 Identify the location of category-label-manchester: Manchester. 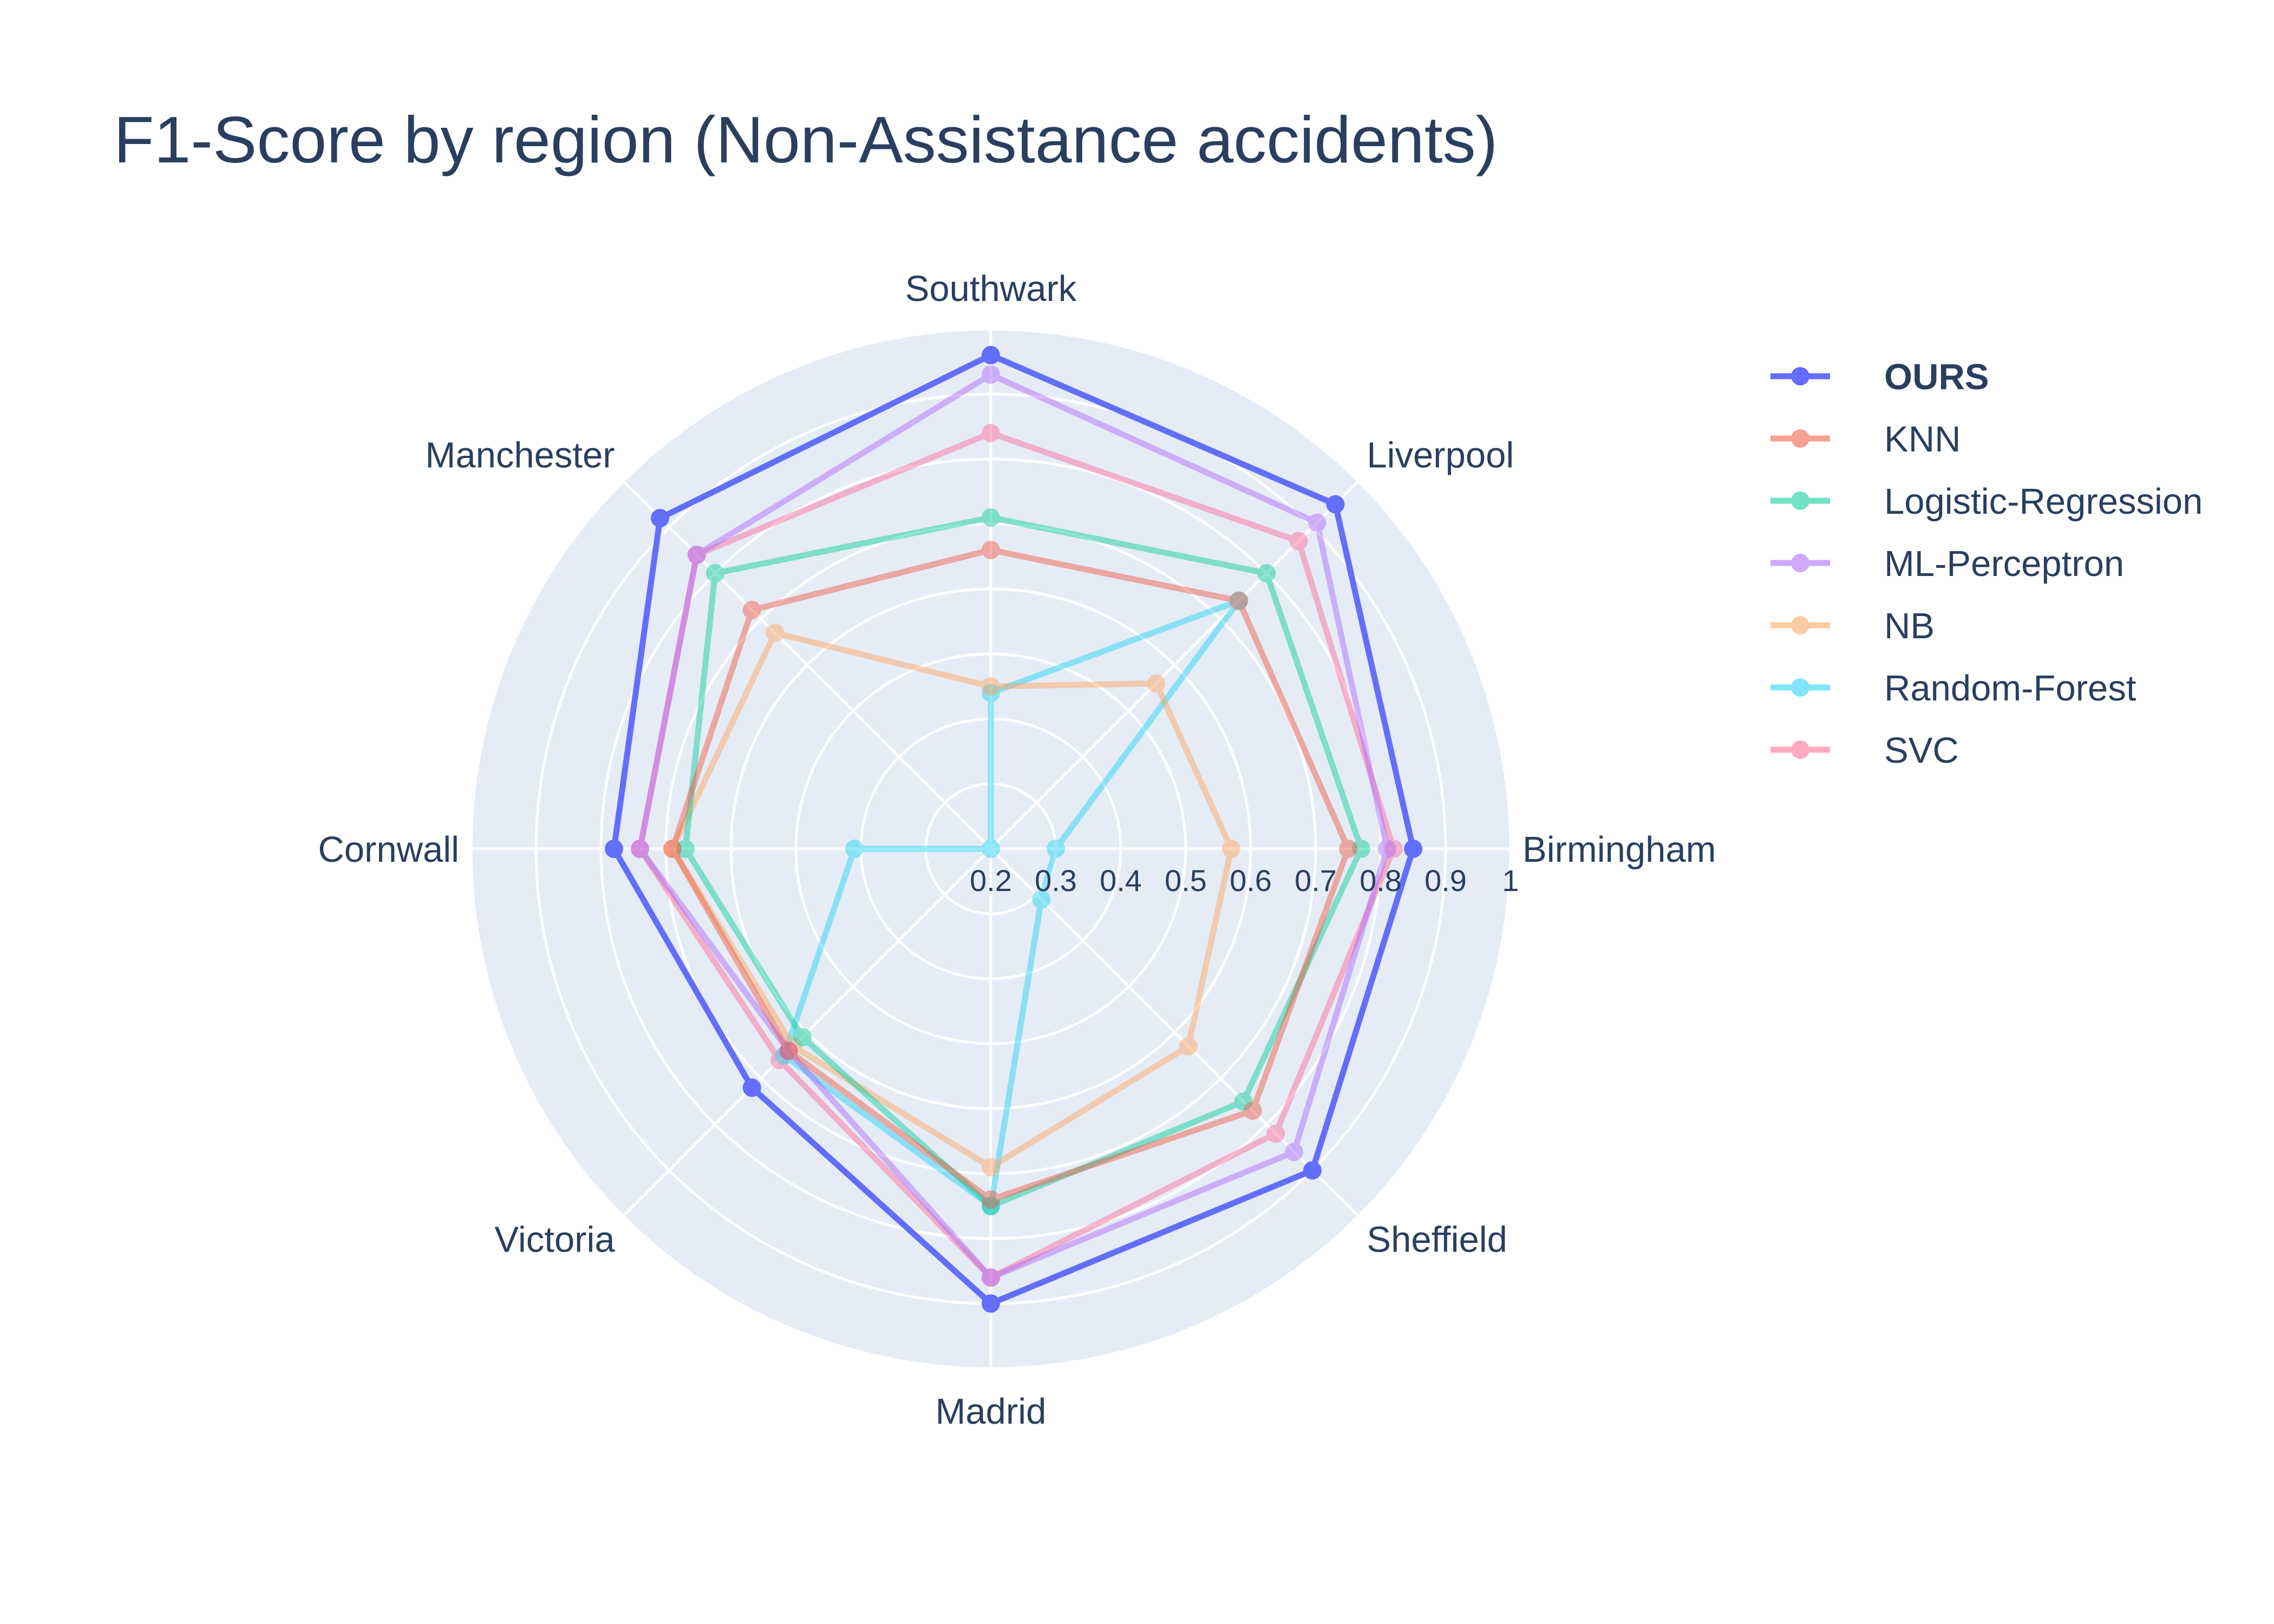
(521, 456).